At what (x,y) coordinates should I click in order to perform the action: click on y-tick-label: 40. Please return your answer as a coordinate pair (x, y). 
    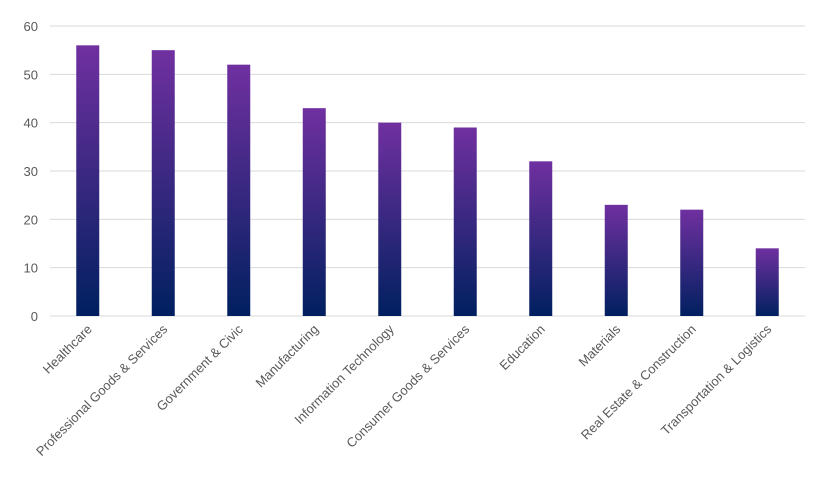
    Looking at the image, I should click on (31, 123).